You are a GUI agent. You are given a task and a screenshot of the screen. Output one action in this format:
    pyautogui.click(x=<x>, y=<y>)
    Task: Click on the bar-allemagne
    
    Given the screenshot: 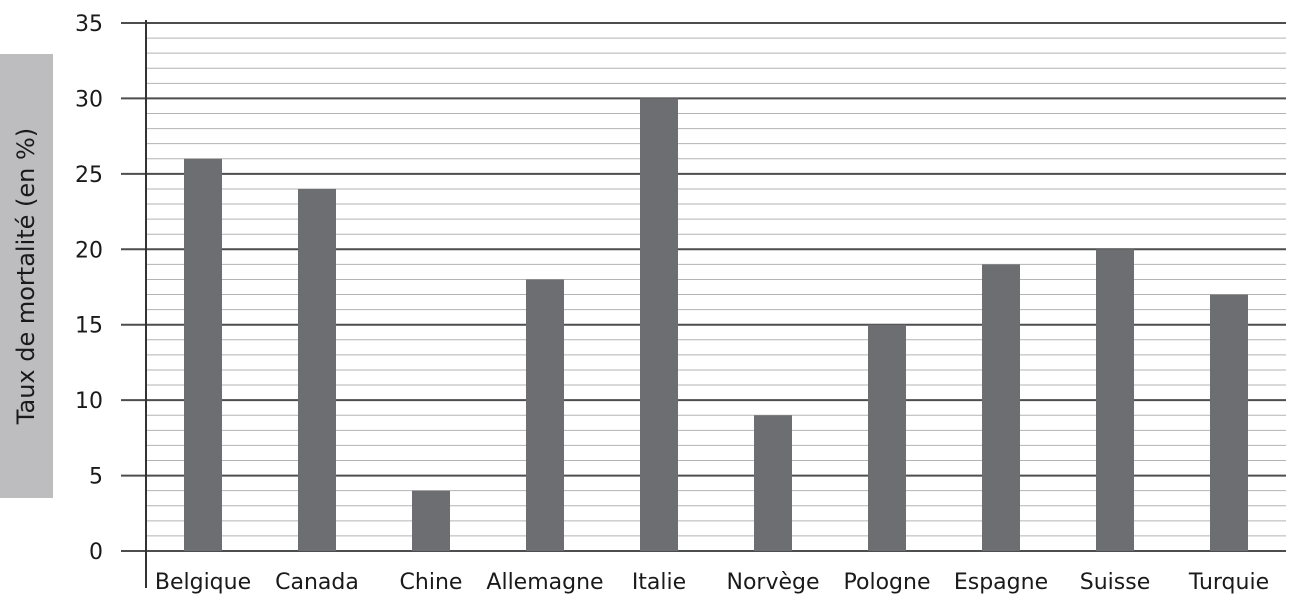 What is the action you would take?
    pyautogui.click(x=545, y=415)
    